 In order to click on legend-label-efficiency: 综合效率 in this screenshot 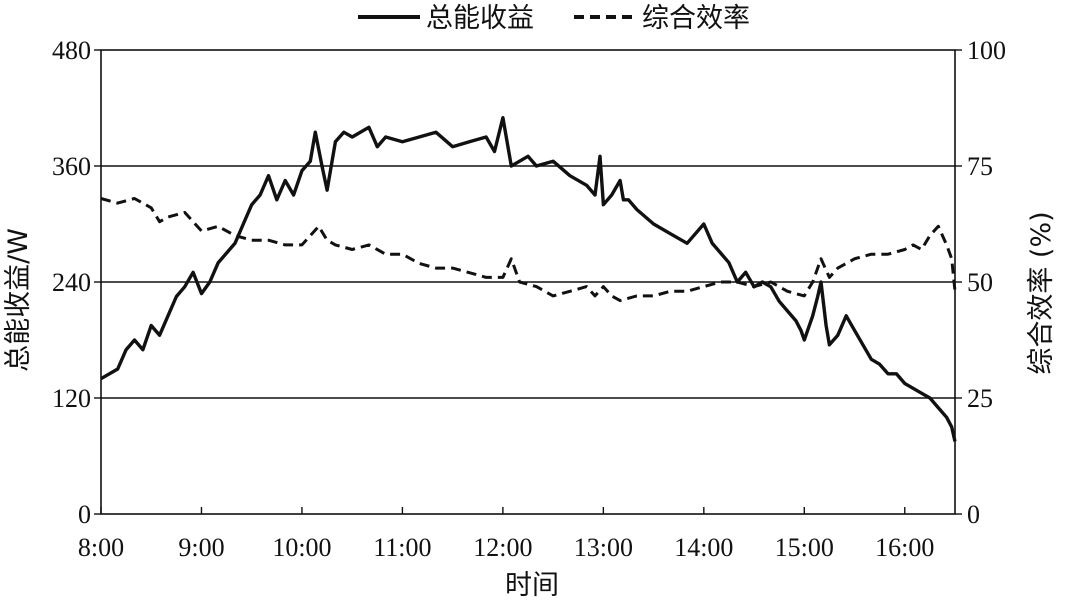, I will do `click(696, 18)`.